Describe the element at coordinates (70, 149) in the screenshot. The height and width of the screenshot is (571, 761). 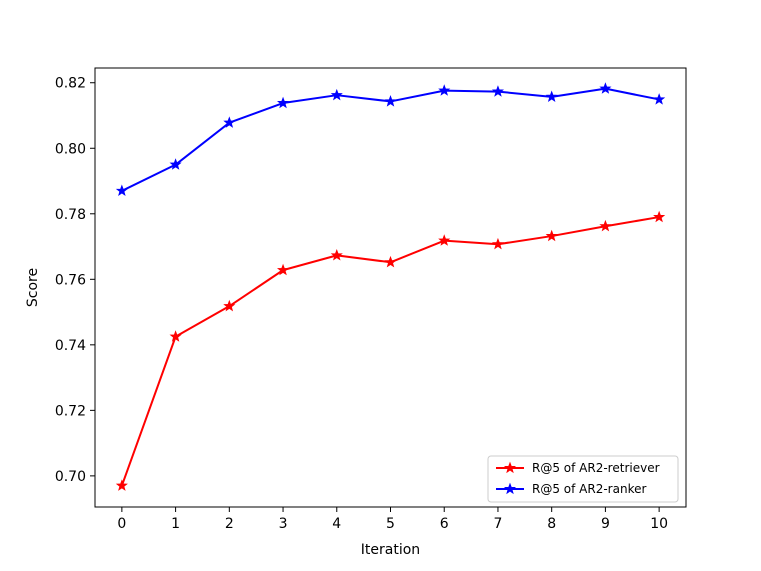
I see `y-tick-label: 0.80` at that location.